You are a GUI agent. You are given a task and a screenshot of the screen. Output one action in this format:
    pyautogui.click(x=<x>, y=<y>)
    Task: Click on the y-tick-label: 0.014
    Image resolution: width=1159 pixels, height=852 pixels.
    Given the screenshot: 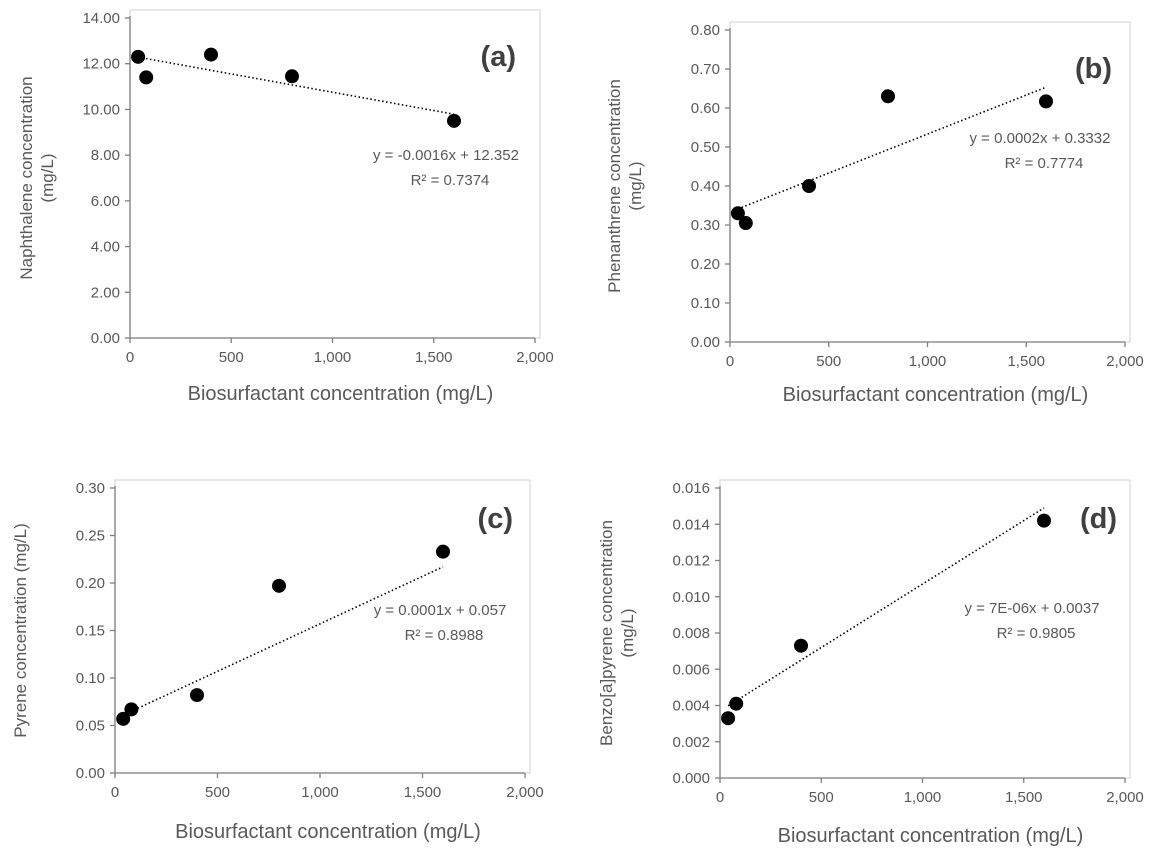 What is the action you would take?
    pyautogui.click(x=691, y=524)
    